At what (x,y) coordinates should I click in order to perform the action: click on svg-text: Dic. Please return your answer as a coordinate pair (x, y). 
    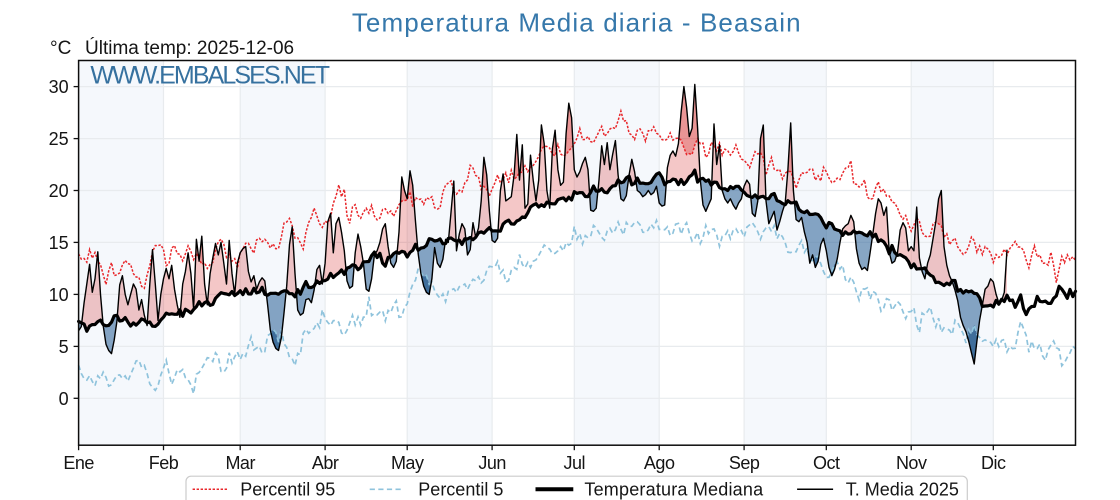
    Looking at the image, I should click on (993, 463).